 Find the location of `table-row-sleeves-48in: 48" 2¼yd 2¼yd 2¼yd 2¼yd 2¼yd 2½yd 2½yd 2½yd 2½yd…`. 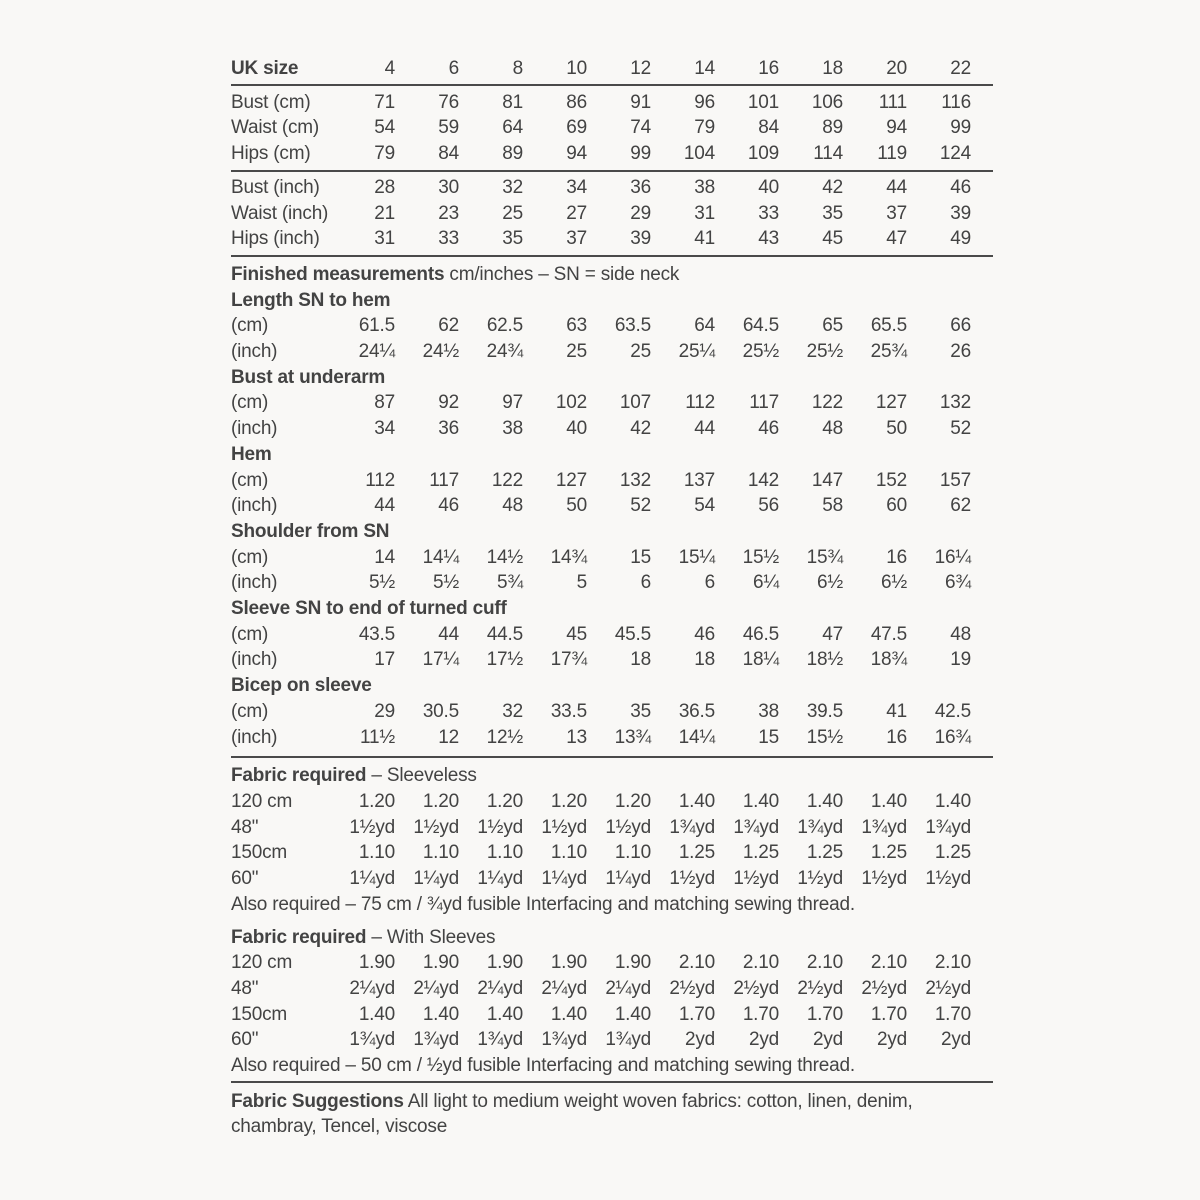

table-row-sleeves-48in: 48" 2¼yd 2¼yd 2¼yd 2¼yd 2¼yd 2½yd 2½yd 2½yd 2½yd… is located at coordinates (612, 989).